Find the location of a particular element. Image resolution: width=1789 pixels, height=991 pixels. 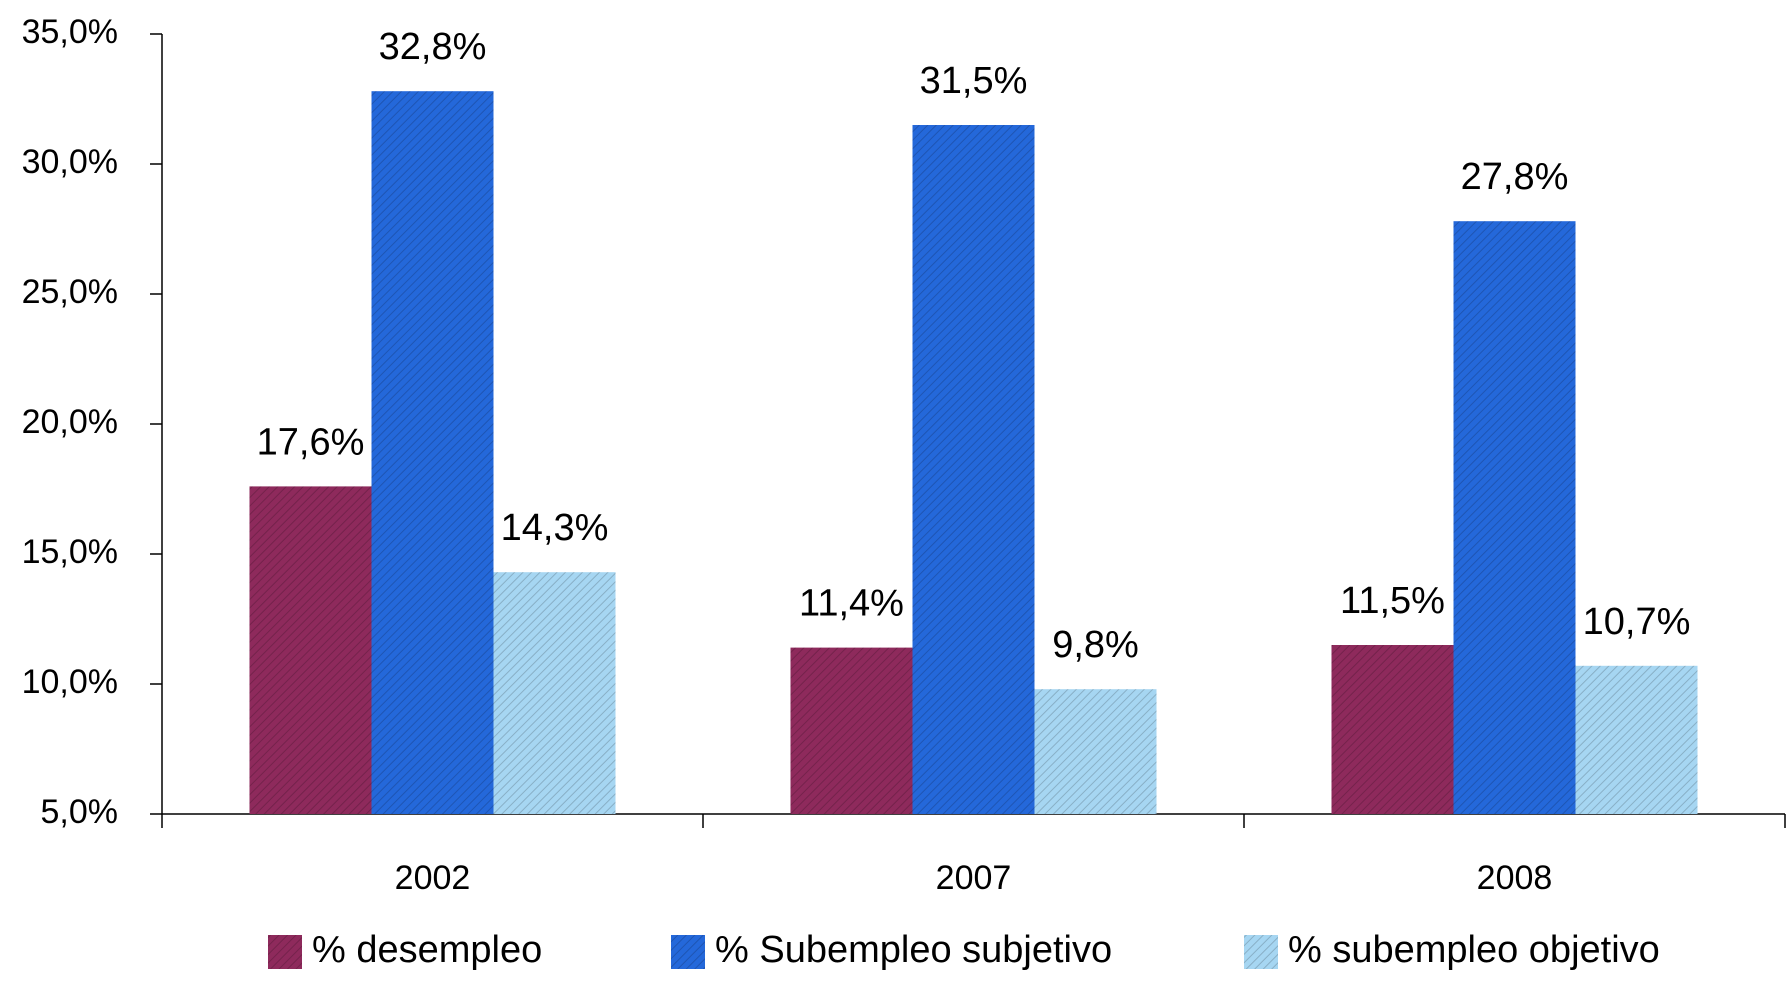

y-tick-label: 20,0% is located at coordinates (70, 422).